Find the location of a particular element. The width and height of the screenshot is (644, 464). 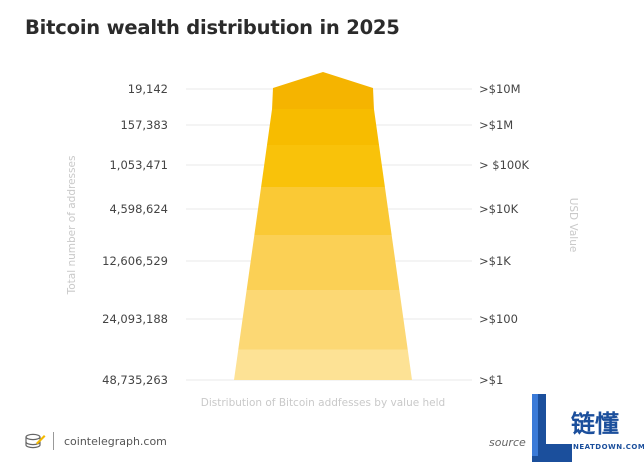

footer-brand: cointelegraph.com is located at coordinates (115, 441).